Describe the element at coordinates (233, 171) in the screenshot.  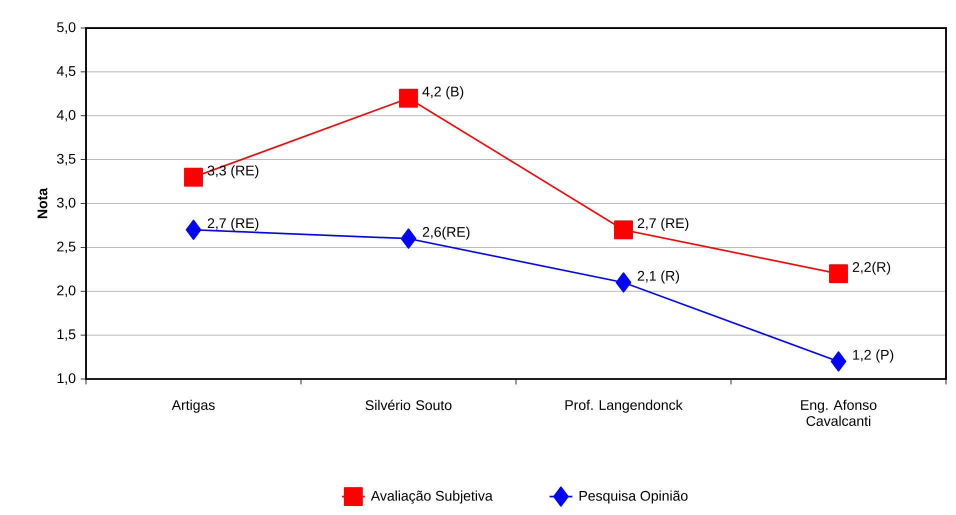
I see `data-label: 3,3 (RE)` at that location.